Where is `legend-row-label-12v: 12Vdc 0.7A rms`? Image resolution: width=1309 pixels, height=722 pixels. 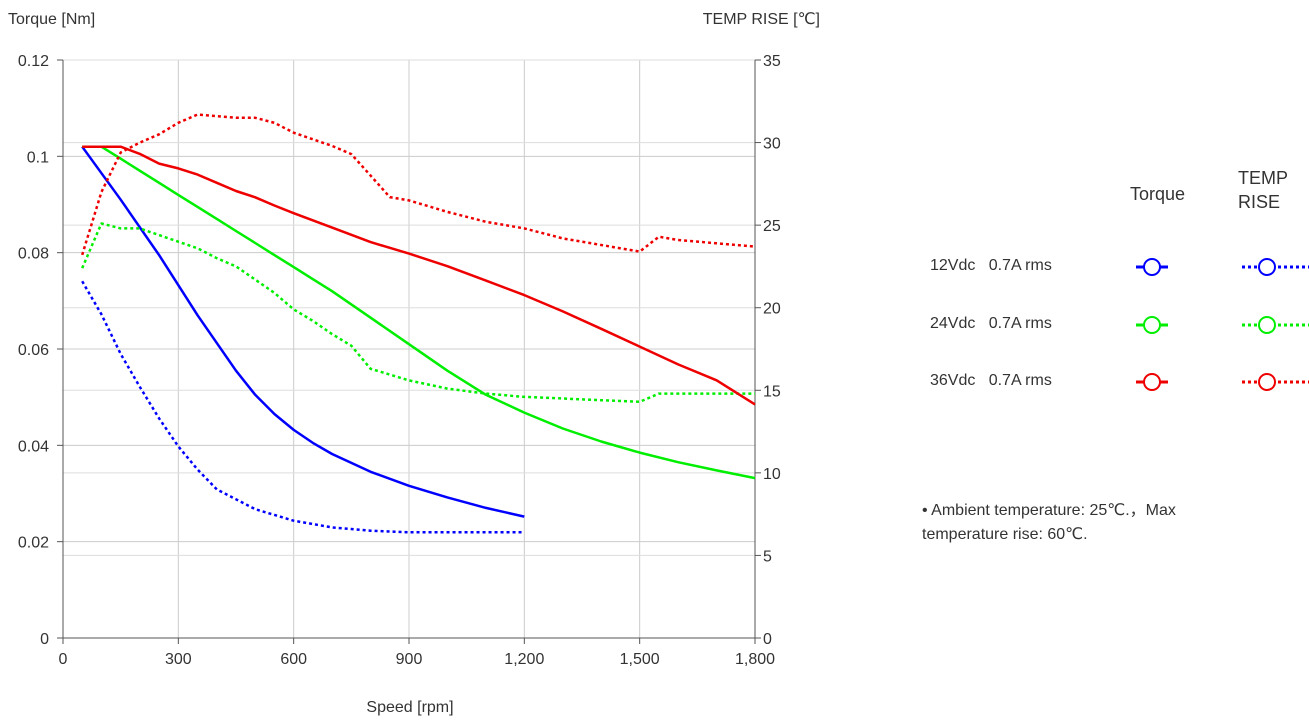 legend-row-label-12v: 12Vdc 0.7A rms is located at coordinates (991, 265).